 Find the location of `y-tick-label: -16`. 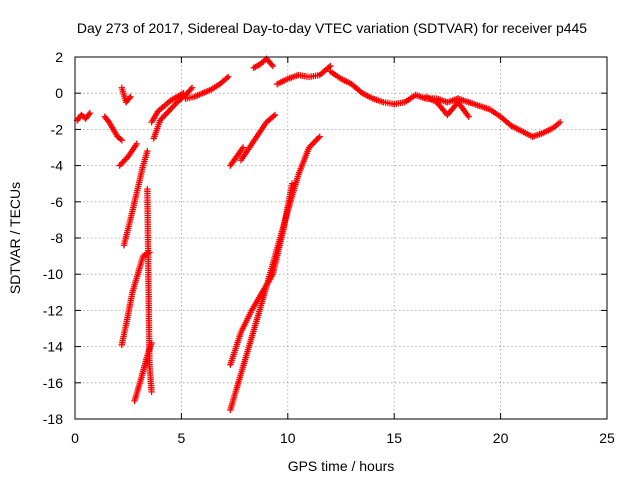

y-tick-label: -16 is located at coordinates (53, 383).